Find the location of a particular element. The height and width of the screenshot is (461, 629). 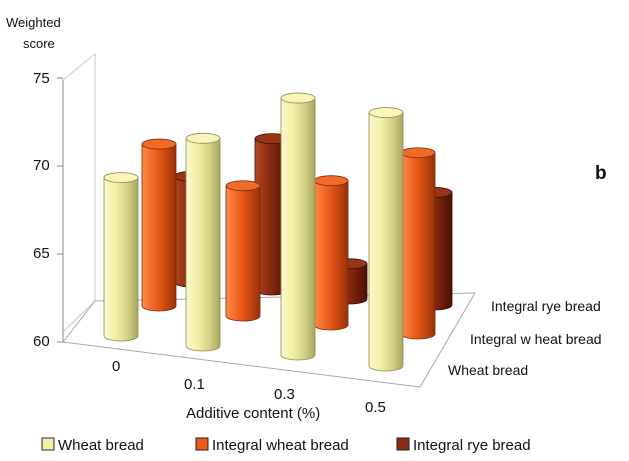

legend-swatch-integral-wheat is located at coordinates (202, 444).